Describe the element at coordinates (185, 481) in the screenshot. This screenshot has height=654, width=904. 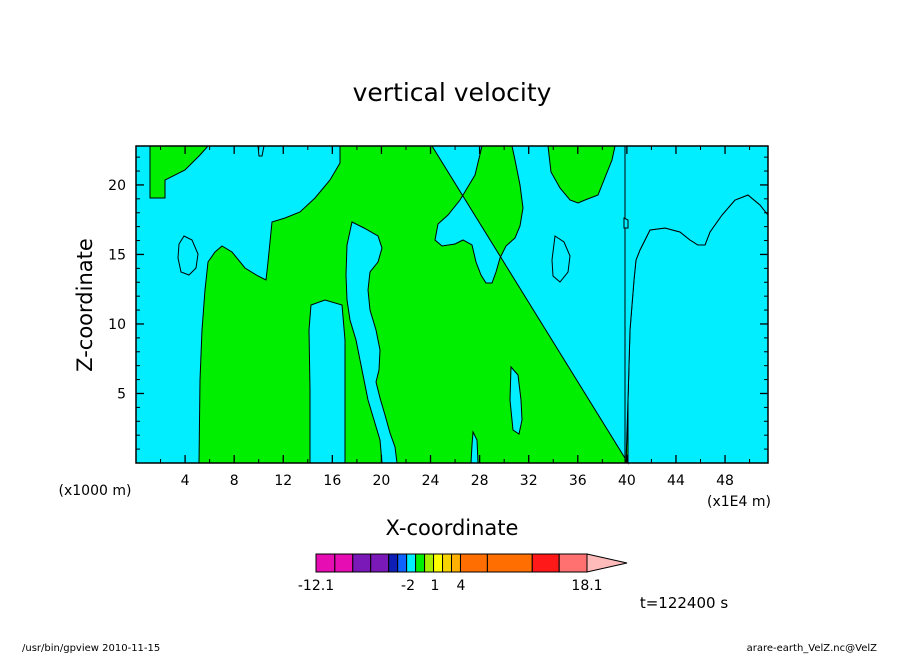
I see `x-tick-label: 4` at that location.